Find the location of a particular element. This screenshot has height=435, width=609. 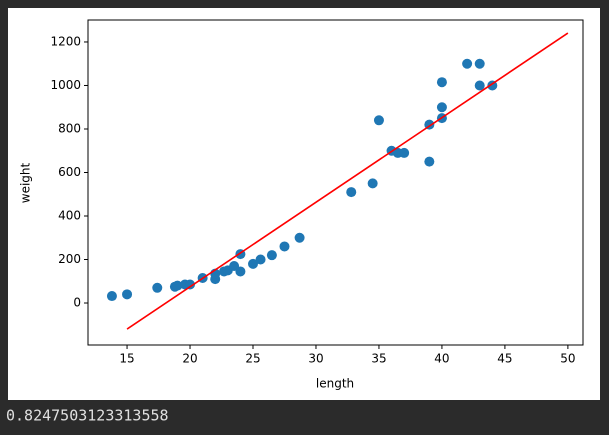

x-tick-label: 20 is located at coordinates (189, 359).